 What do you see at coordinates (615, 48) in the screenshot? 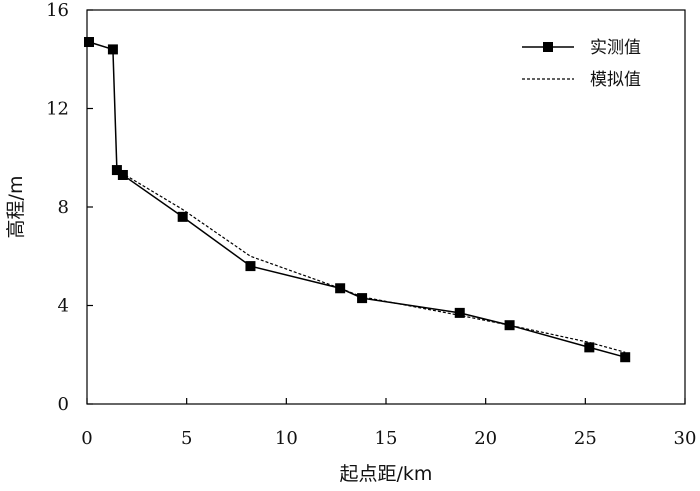
I see `legend-label-measured: 实测值` at bounding box center [615, 48].